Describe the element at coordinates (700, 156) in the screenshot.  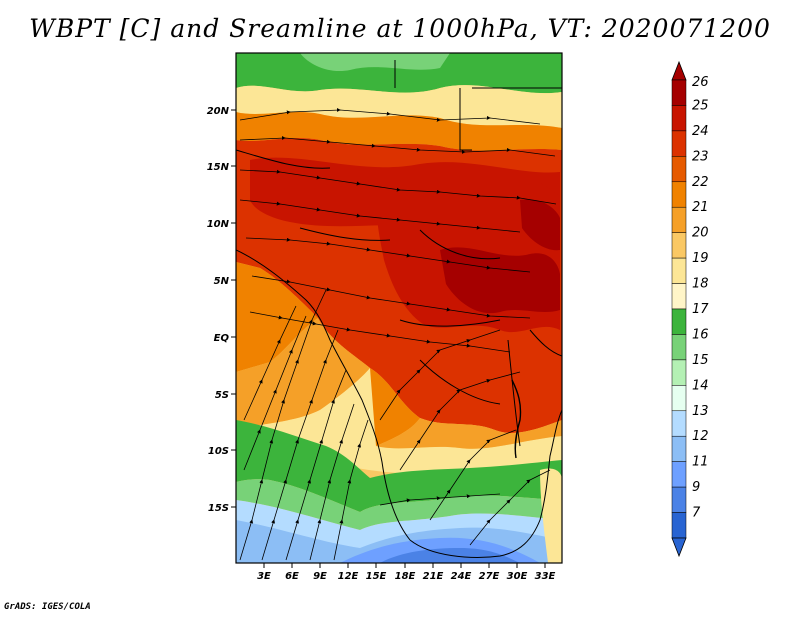
I see `colorbar-label: 23` at that location.